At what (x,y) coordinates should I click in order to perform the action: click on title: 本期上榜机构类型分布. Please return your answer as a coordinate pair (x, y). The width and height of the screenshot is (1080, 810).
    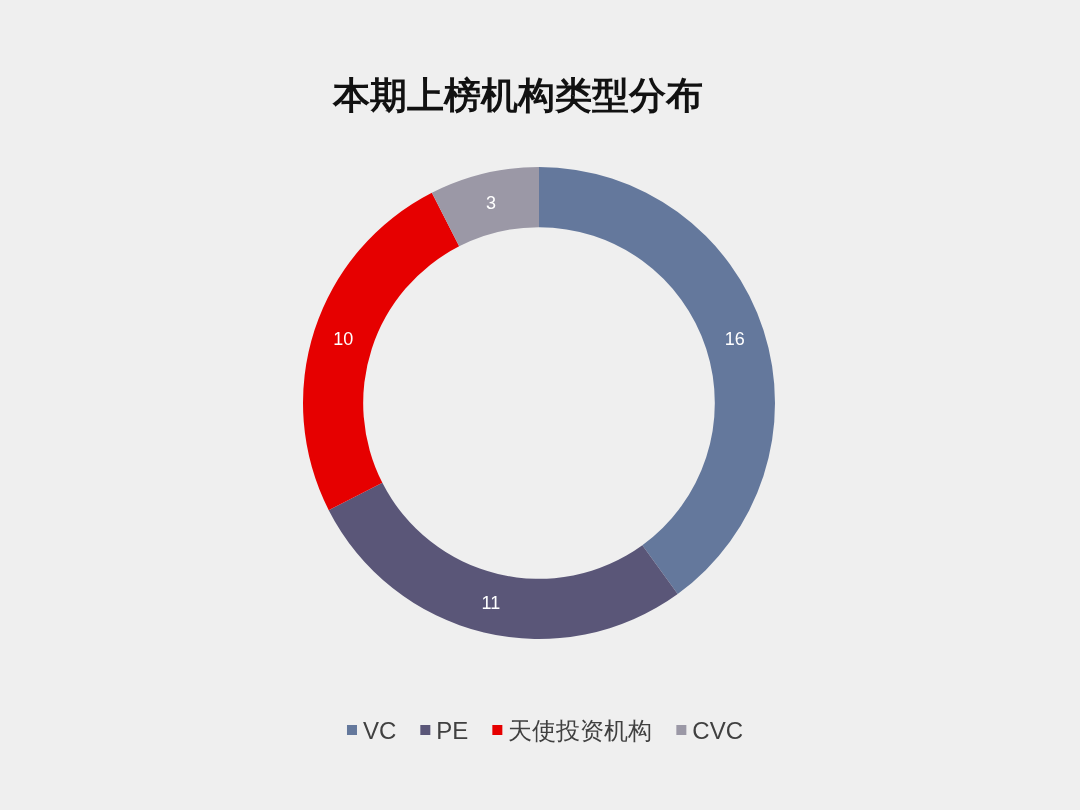
    Looking at the image, I should click on (518, 95).